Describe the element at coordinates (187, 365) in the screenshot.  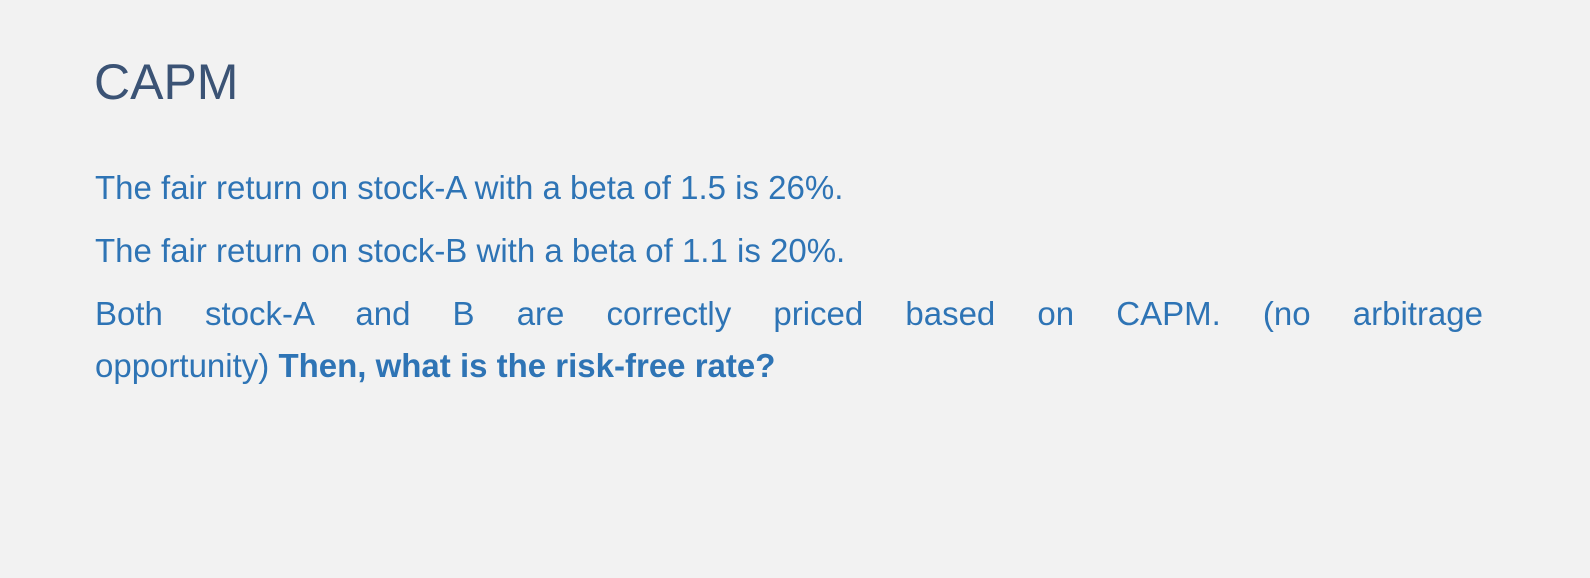
I see `question-text: opportunity)` at that location.